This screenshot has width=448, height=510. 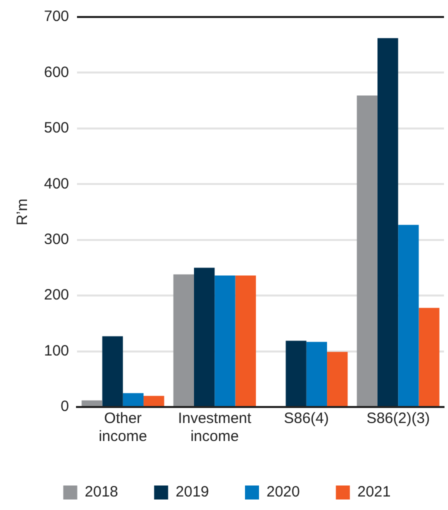 I want to click on legend-label: 2021, so click(x=374, y=492).